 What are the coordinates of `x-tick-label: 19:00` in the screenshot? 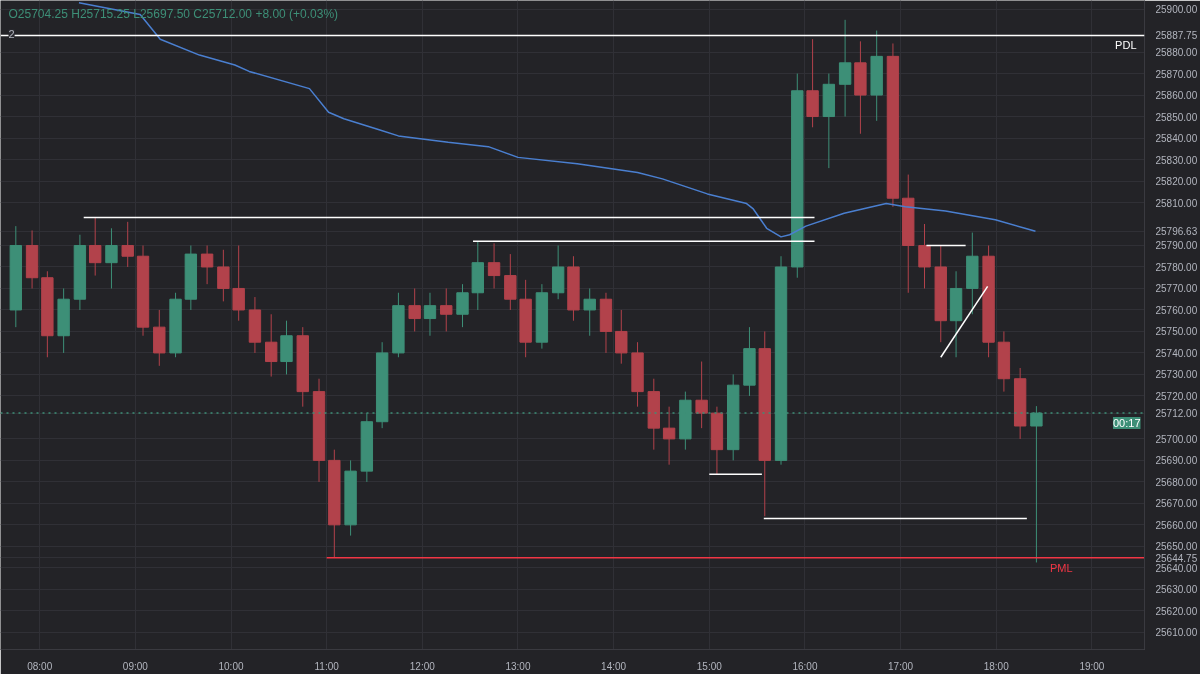 It's located at (1092, 666).